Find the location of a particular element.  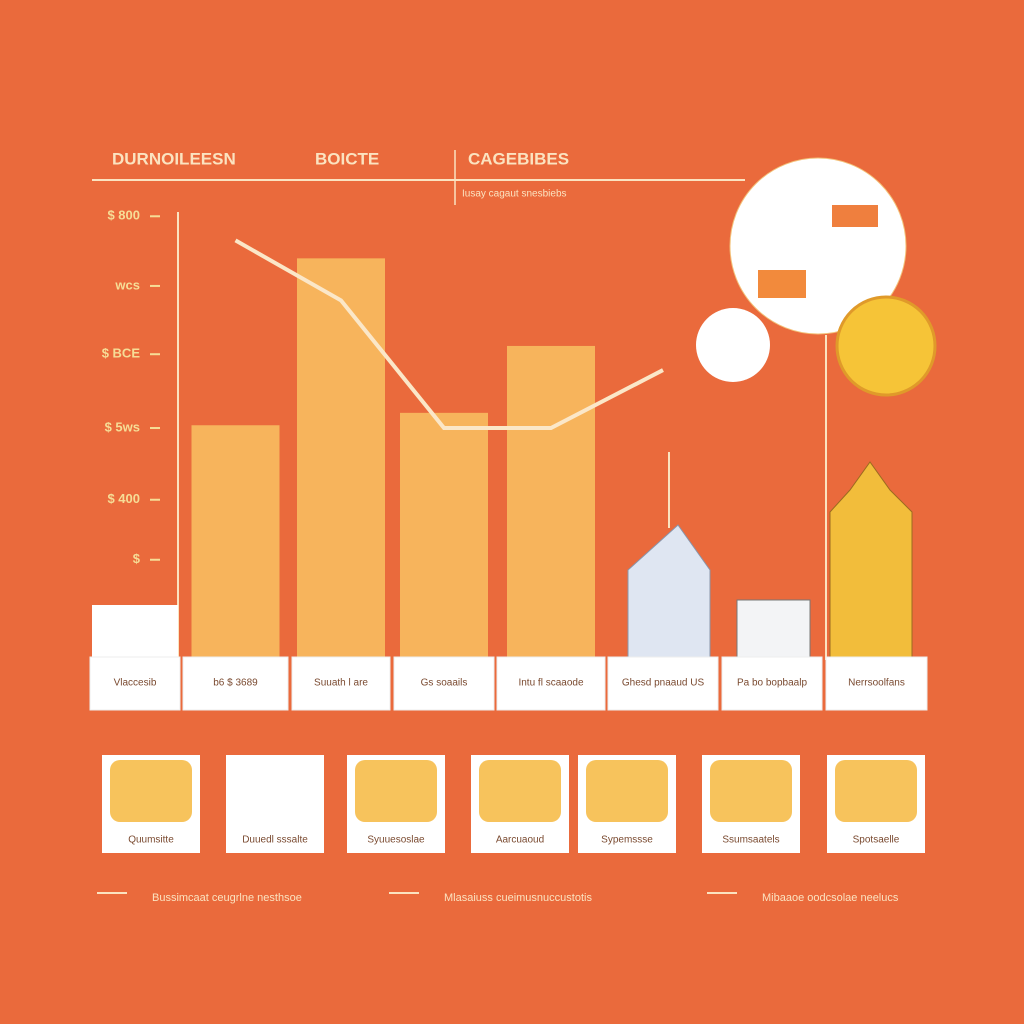

x-tick-label: Gs soaails is located at coordinates (444, 683).